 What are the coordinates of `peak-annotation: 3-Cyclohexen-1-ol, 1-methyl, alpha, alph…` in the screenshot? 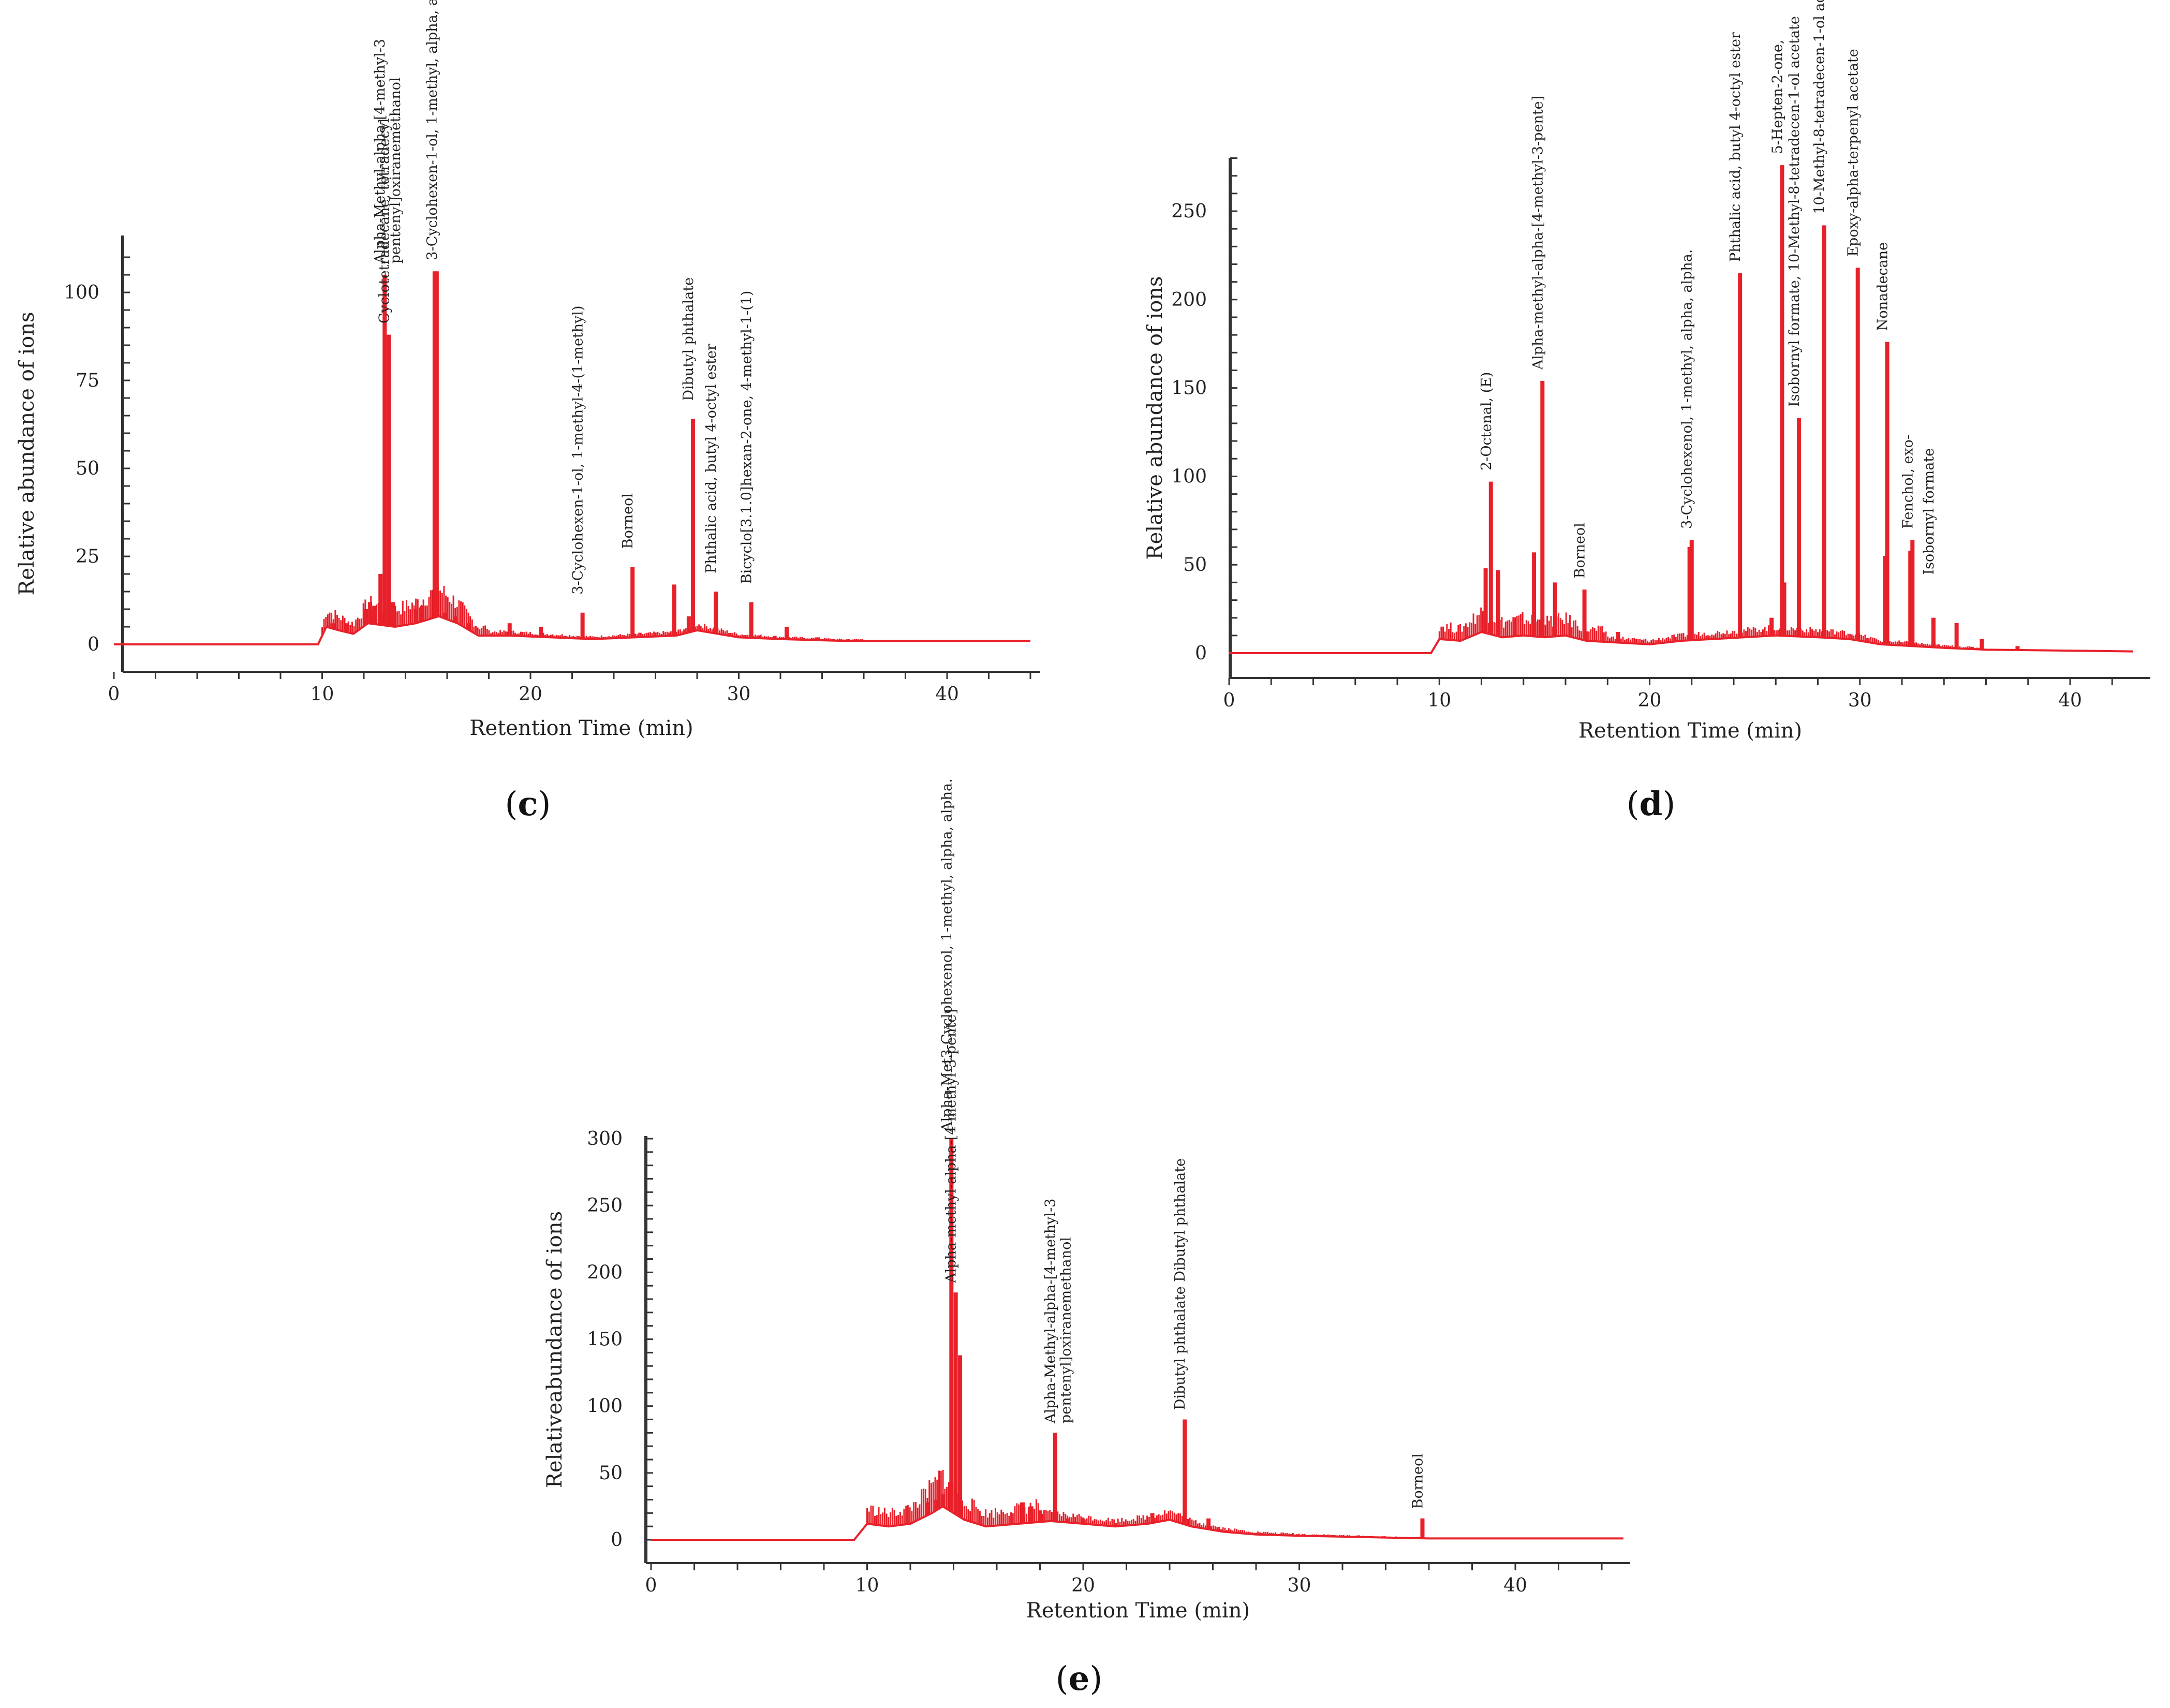 It's located at (432, 130).